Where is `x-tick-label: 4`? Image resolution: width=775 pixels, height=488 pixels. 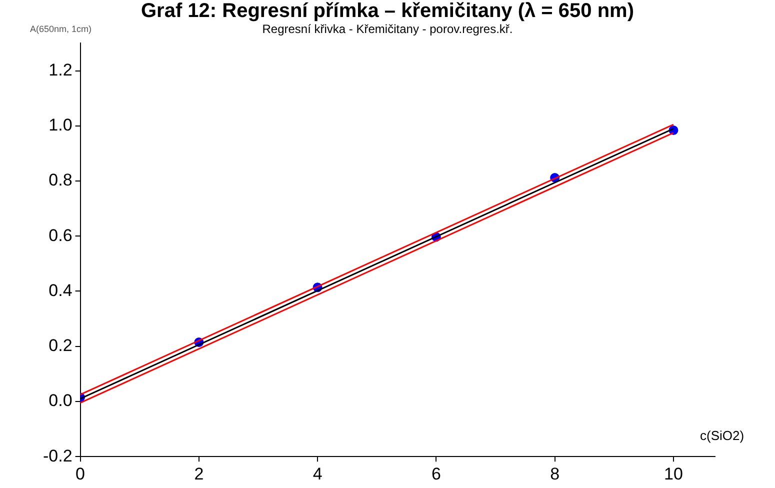
x-tick-label: 4 is located at coordinates (317, 474).